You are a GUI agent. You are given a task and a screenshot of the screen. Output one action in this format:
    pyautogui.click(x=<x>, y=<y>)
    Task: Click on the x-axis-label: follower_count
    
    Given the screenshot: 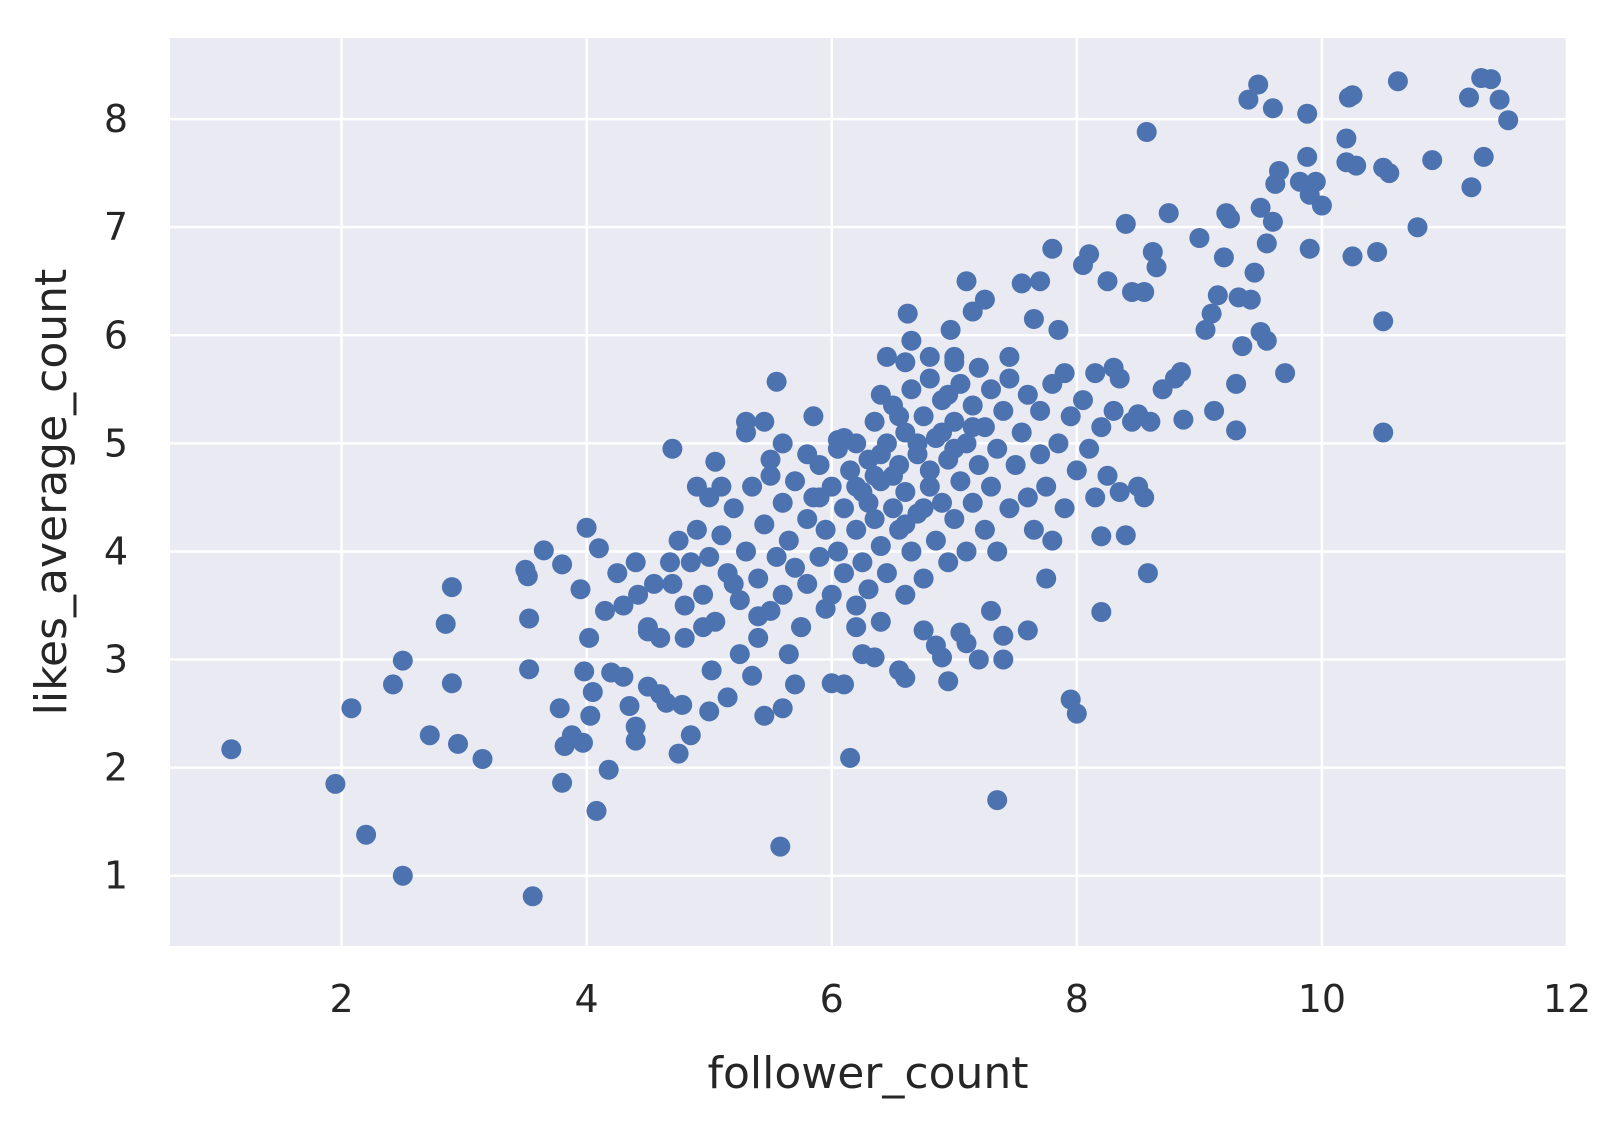 What is the action you would take?
    pyautogui.click(x=867, y=1073)
    